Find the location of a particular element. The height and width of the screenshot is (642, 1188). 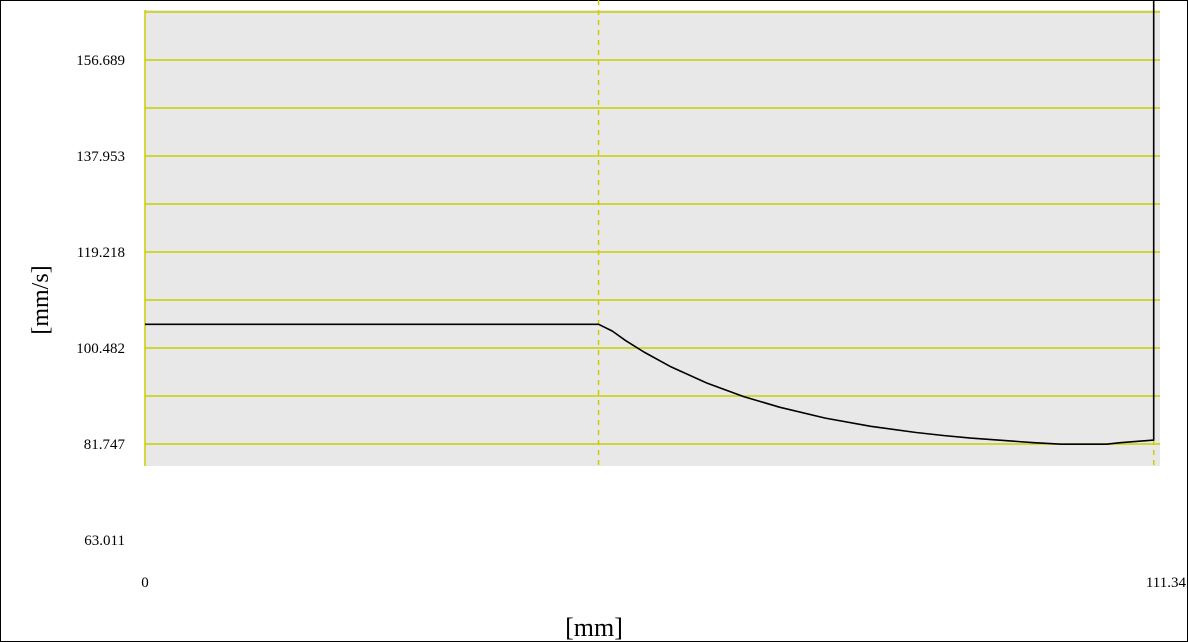

x-tick-label: 111.34 is located at coordinates (1166, 583).